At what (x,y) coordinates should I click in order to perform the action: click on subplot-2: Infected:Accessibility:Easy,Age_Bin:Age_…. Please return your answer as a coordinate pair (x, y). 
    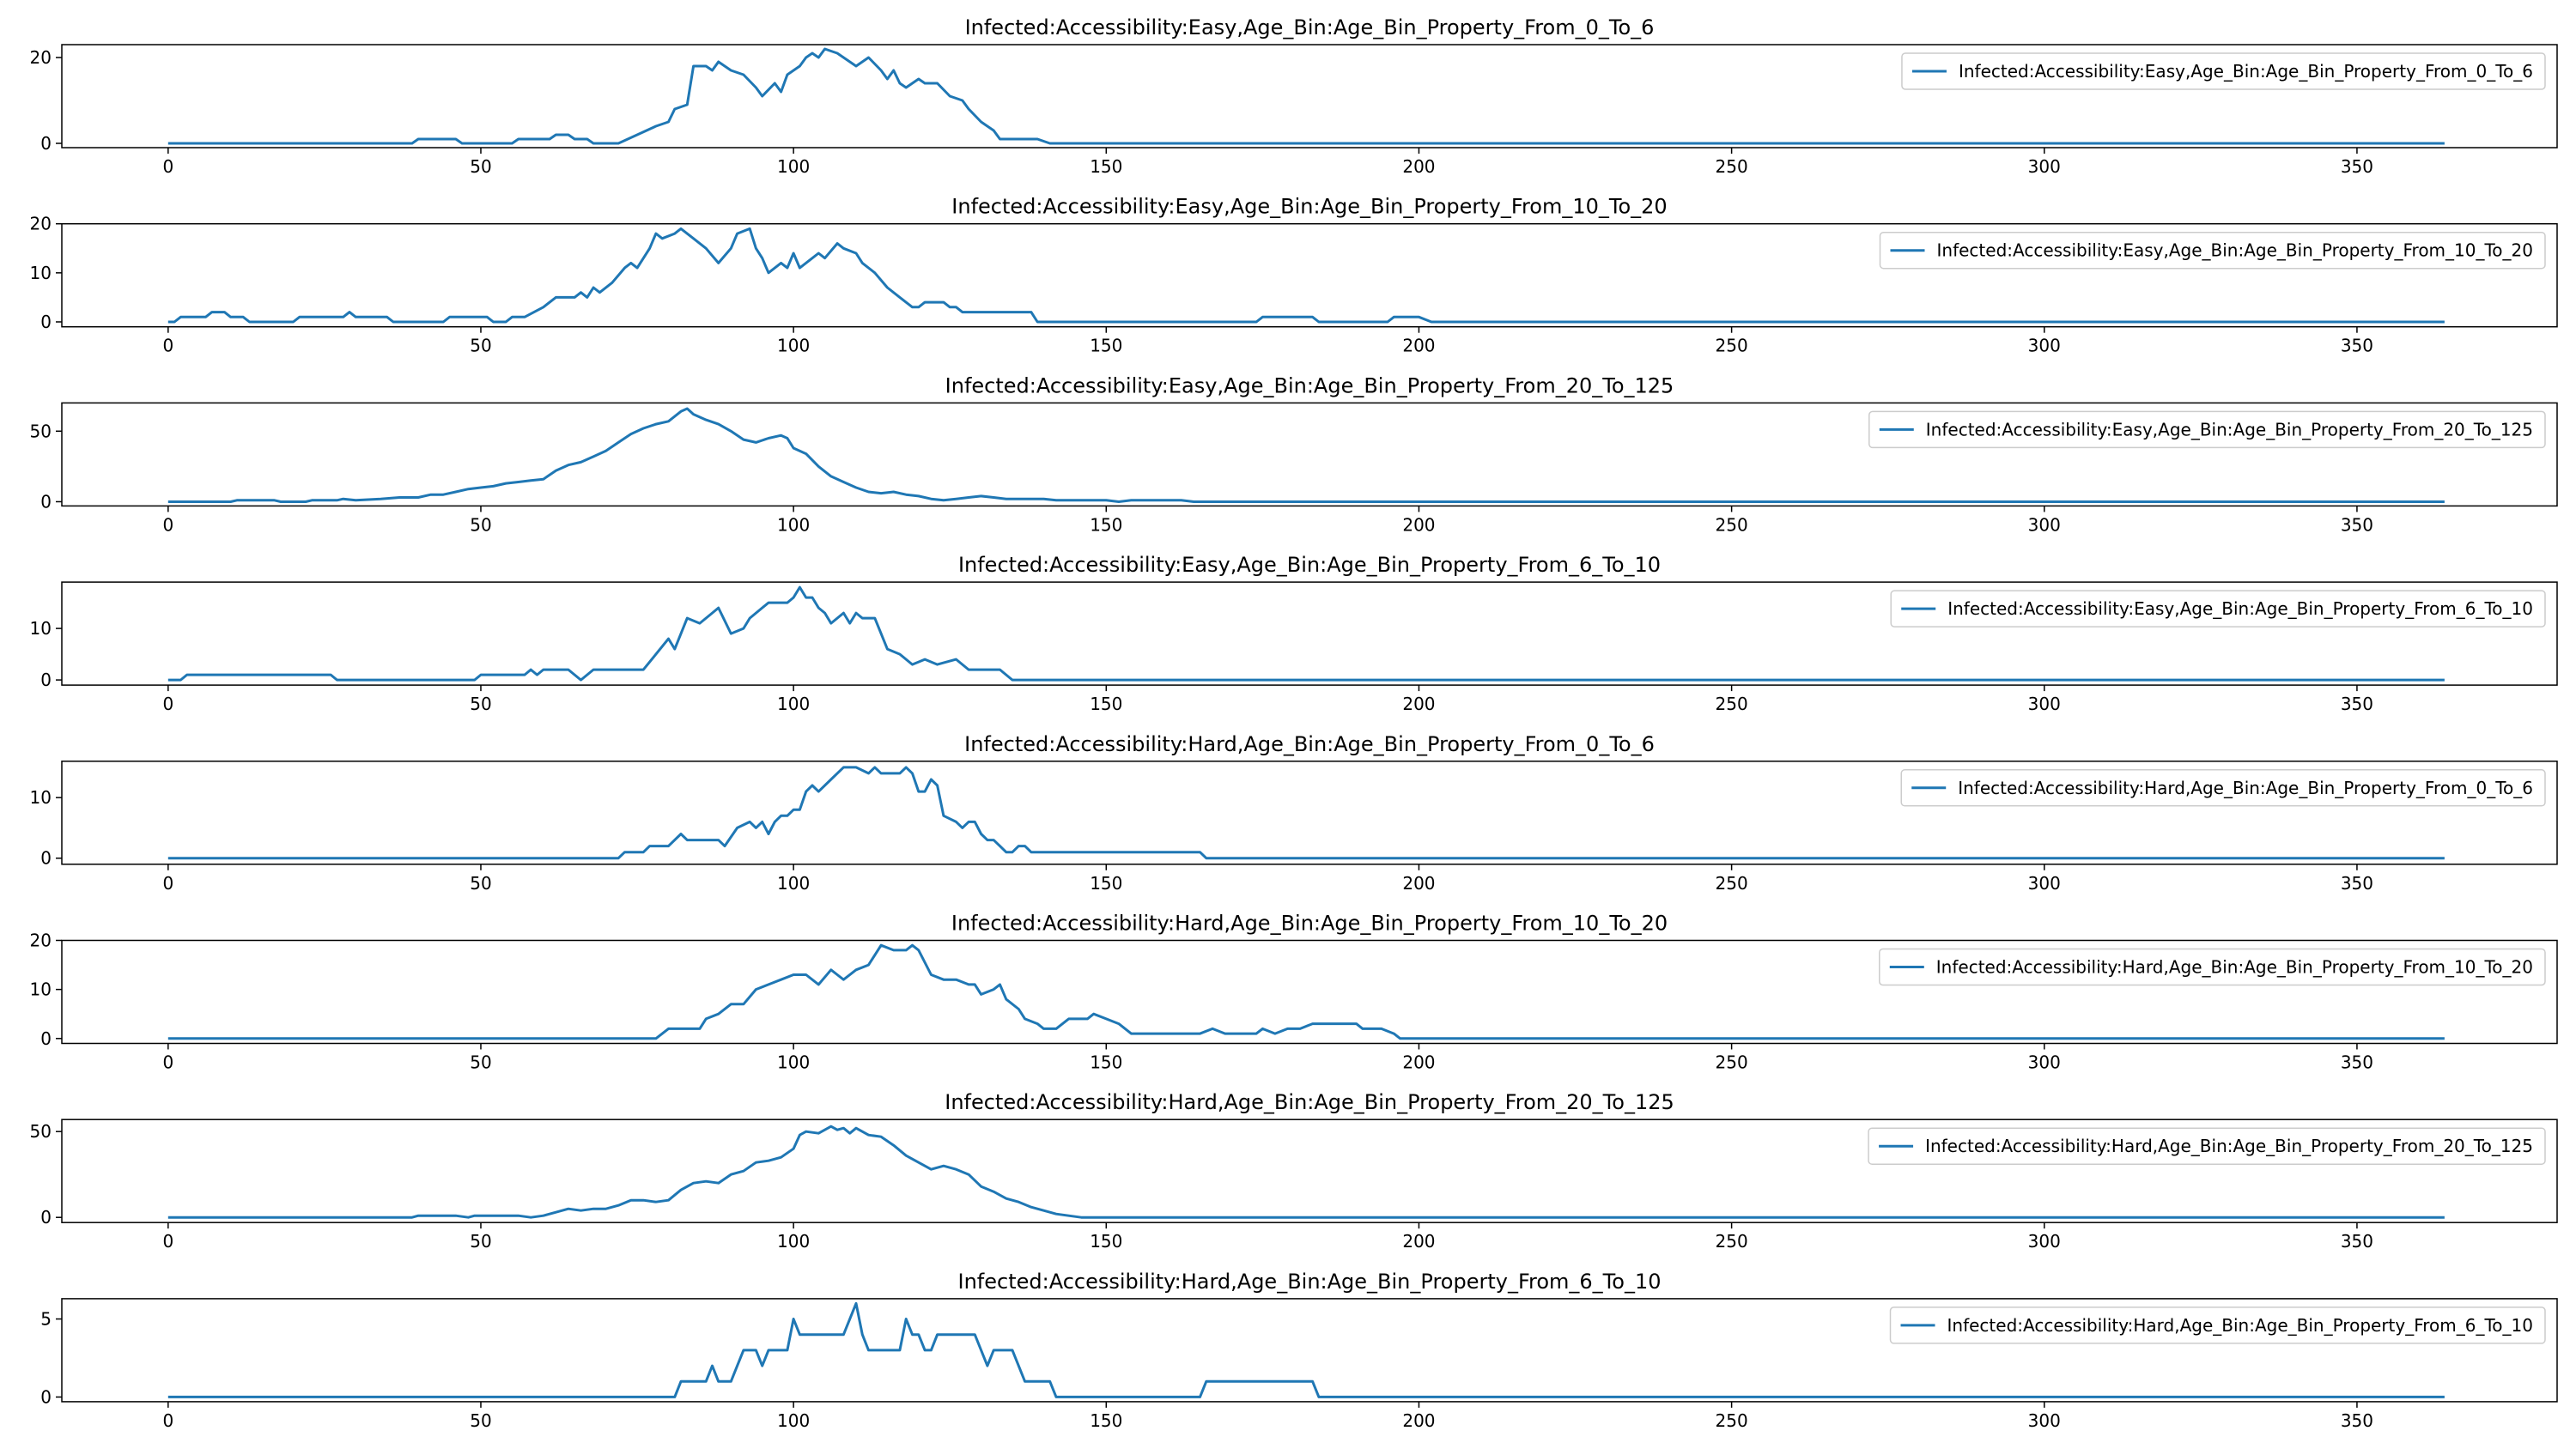
    Looking at the image, I should click on (1294, 275).